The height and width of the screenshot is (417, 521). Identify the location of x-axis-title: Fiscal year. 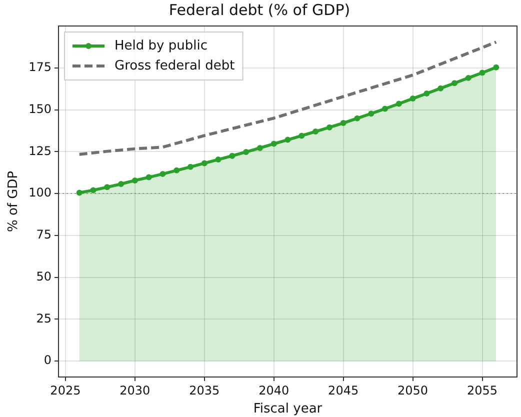
(288, 409).